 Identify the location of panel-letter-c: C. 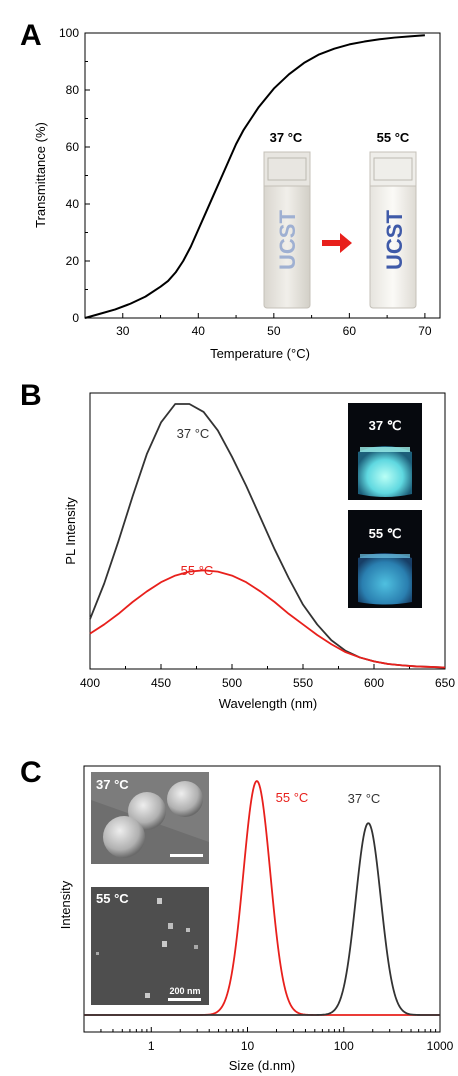
(31, 772).